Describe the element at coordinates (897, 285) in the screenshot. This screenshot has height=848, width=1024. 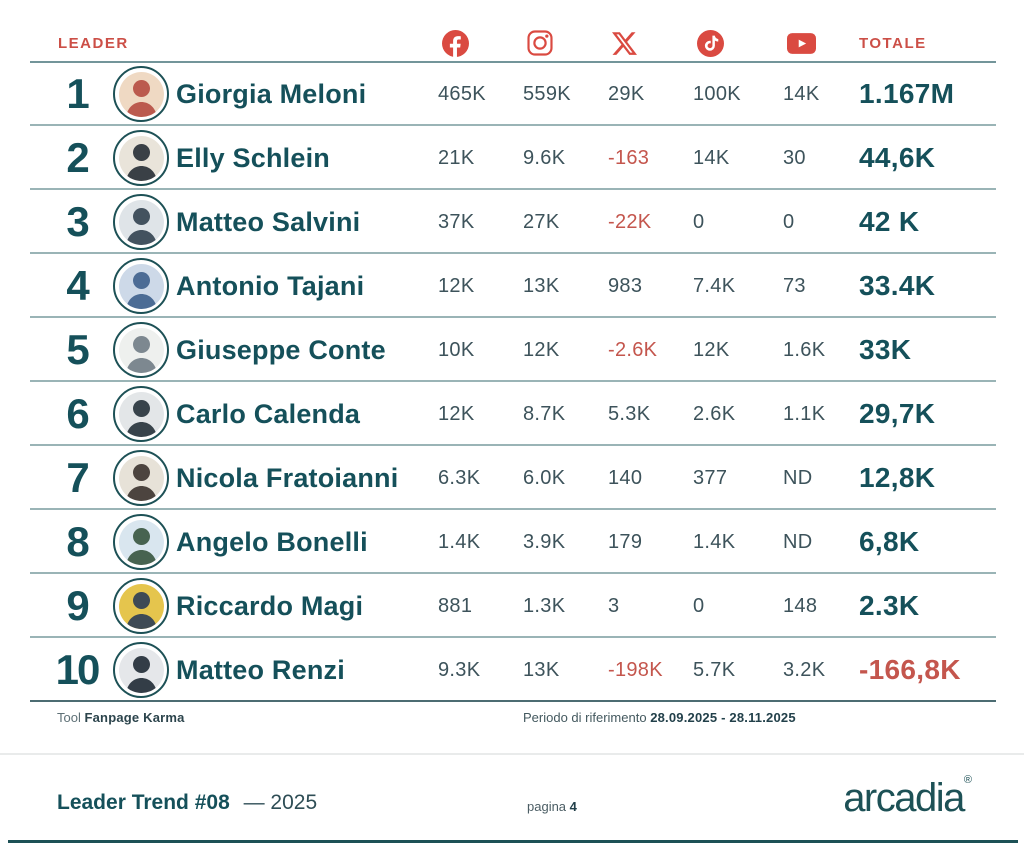
I see `total-value: 33.4K` at that location.